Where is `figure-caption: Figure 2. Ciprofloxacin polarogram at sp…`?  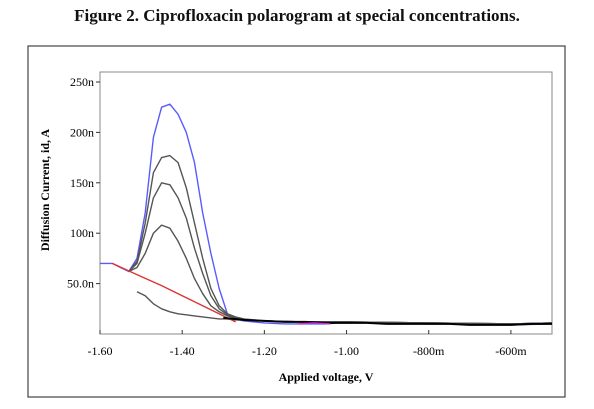
figure-caption: Figure 2. Ciprofloxacin polarogram at sp… is located at coordinates (297, 15).